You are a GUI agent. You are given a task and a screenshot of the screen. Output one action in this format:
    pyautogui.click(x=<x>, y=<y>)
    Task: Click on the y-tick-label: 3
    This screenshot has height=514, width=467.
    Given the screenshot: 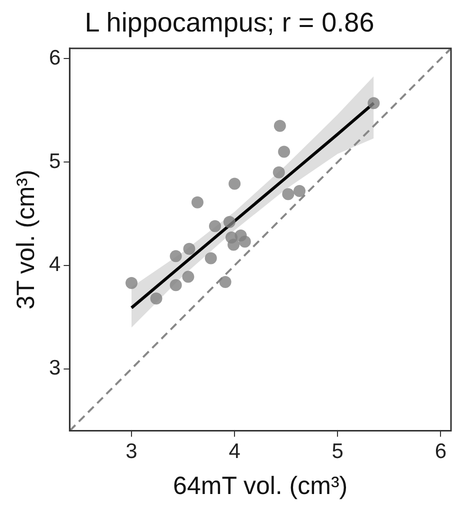 What is the action you would take?
    pyautogui.click(x=54, y=368)
    